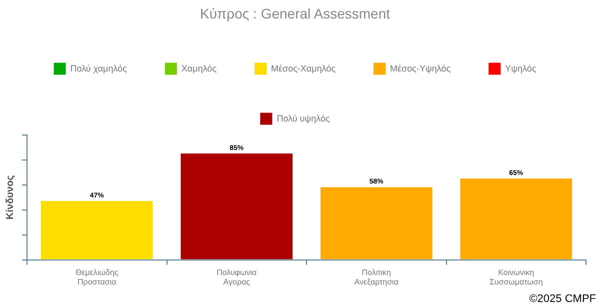 This screenshot has height=307, width=600. What do you see at coordinates (303, 118) in the screenshot?
I see `legend-label: Πολύ υψηλός` at bounding box center [303, 118].